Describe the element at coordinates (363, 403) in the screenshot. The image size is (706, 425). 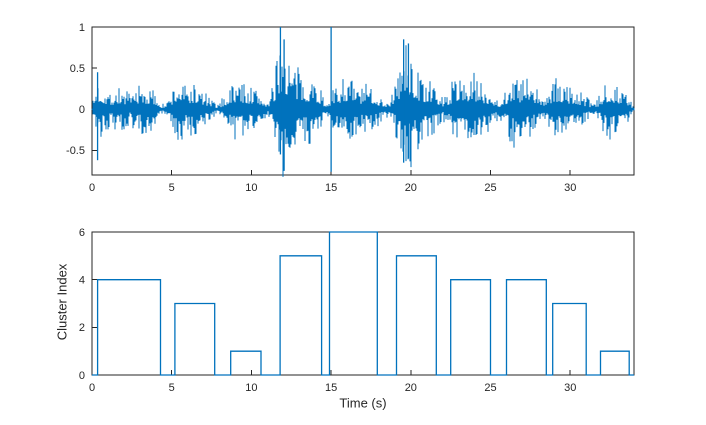
I see `x-axis-label: Time (s)` at that location.